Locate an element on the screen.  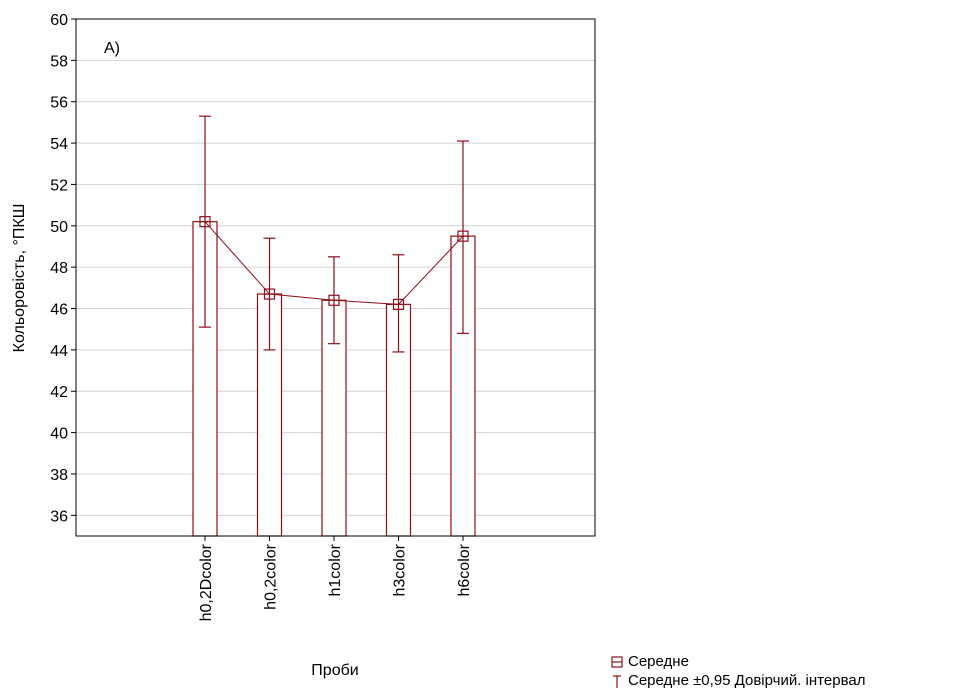
x-tick-label: h6color is located at coordinates (464, 569).